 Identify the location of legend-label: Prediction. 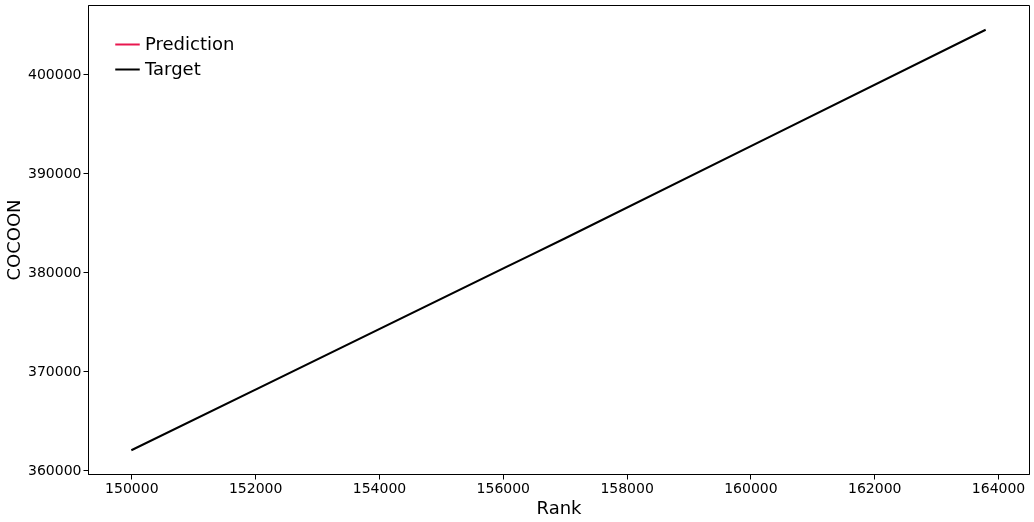
(190, 43).